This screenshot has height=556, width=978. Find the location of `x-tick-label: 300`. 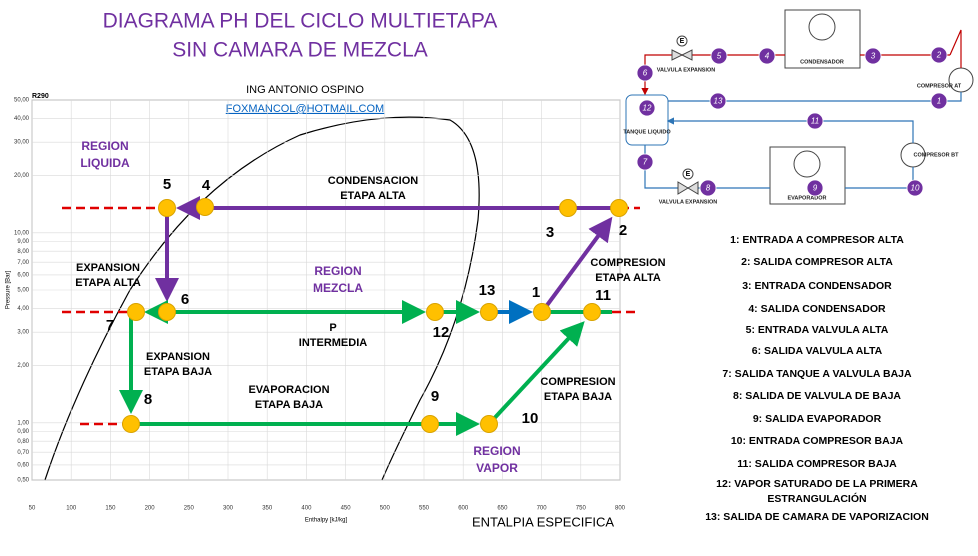

x-tick-label: 300 is located at coordinates (228, 509).